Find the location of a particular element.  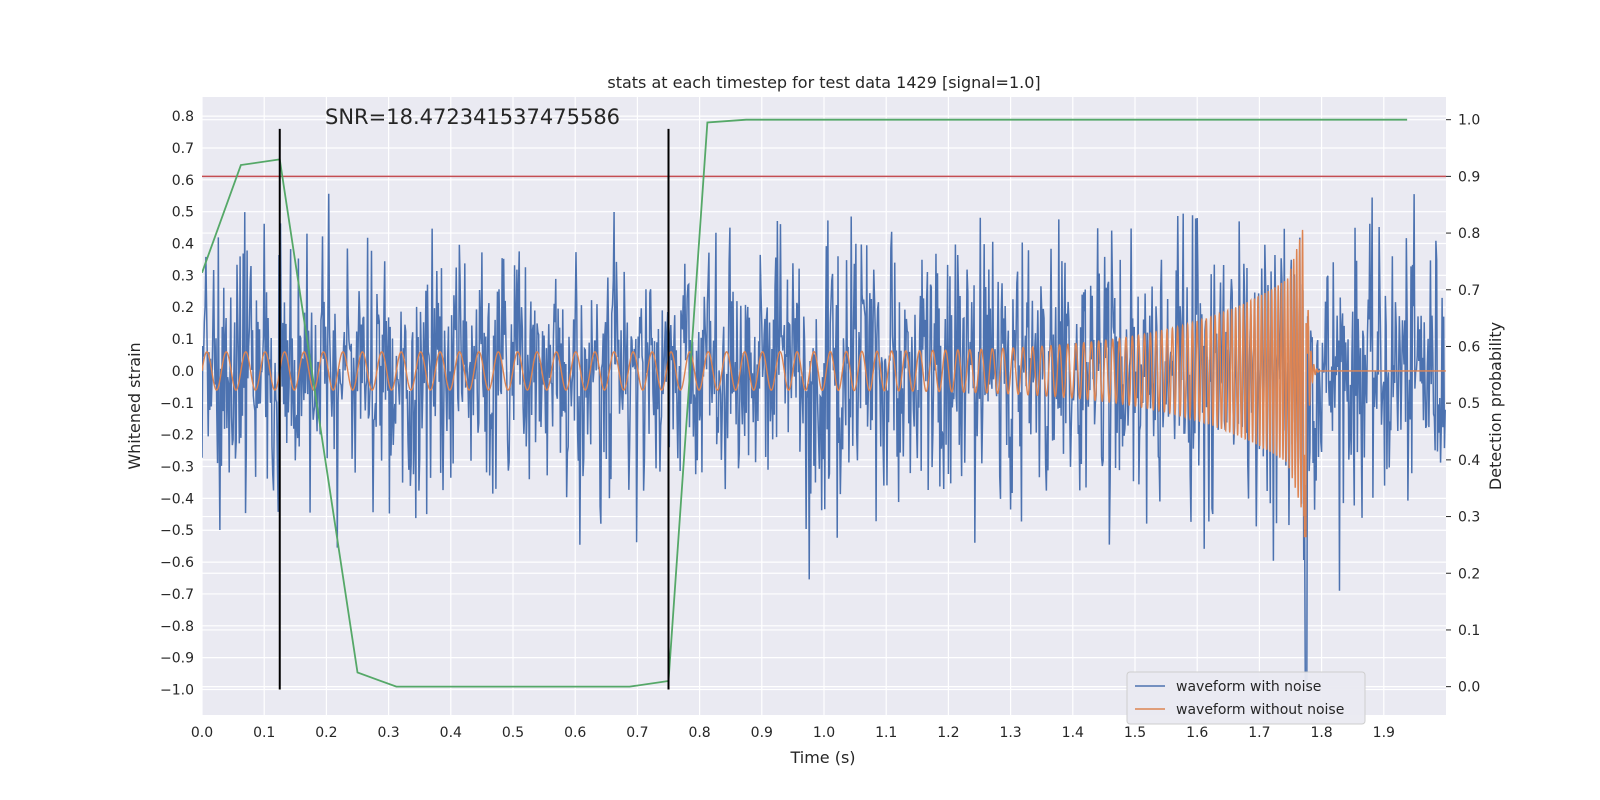

y2-tick-label: 0.9 is located at coordinates (1469, 177).